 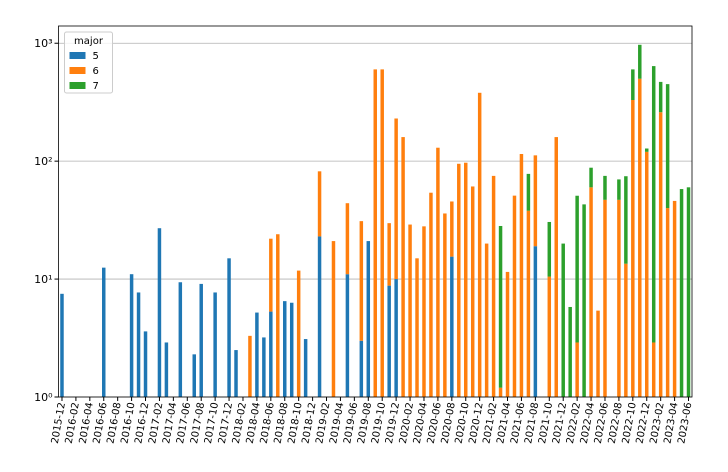 What do you see at coordinates (43, 161) in the screenshot?
I see `y-tick-label: 10²` at bounding box center [43, 161].